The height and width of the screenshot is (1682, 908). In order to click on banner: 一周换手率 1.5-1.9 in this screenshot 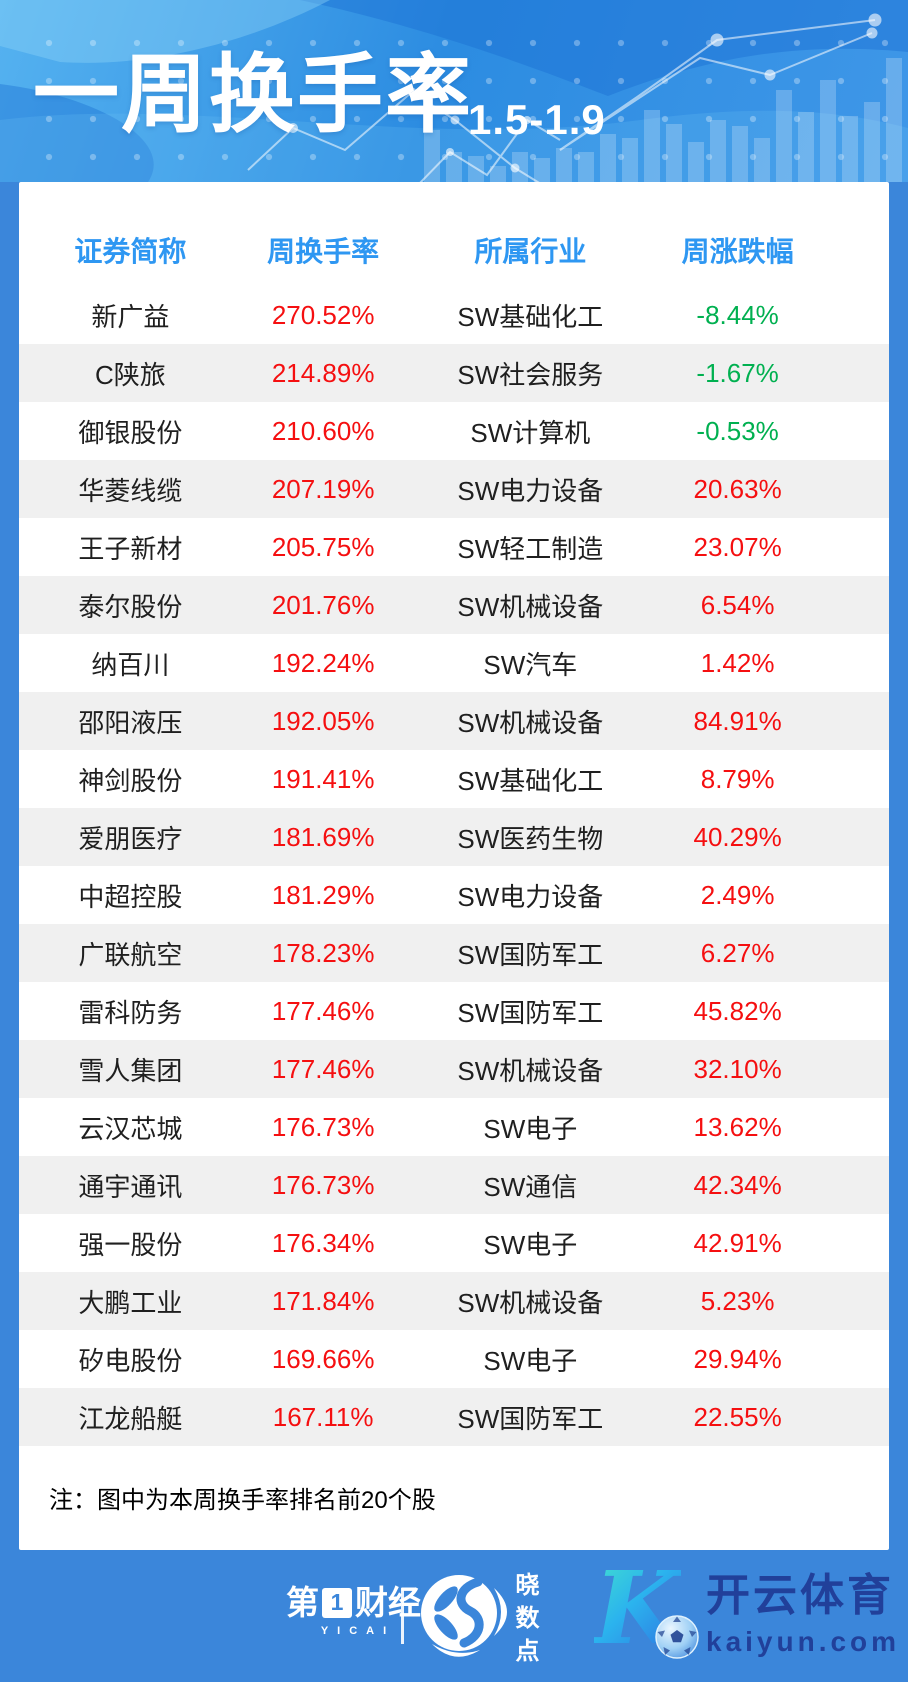, I will do `click(454, 91)`.